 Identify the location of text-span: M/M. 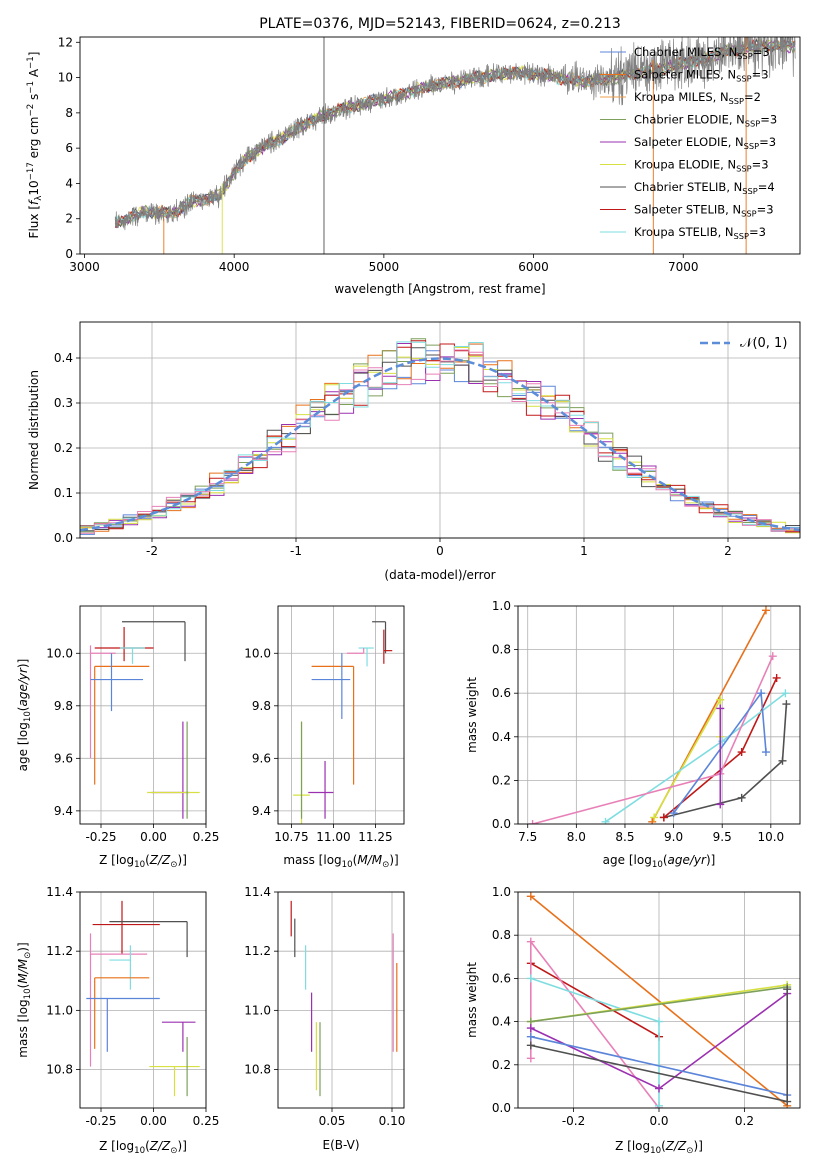
(23, 970).